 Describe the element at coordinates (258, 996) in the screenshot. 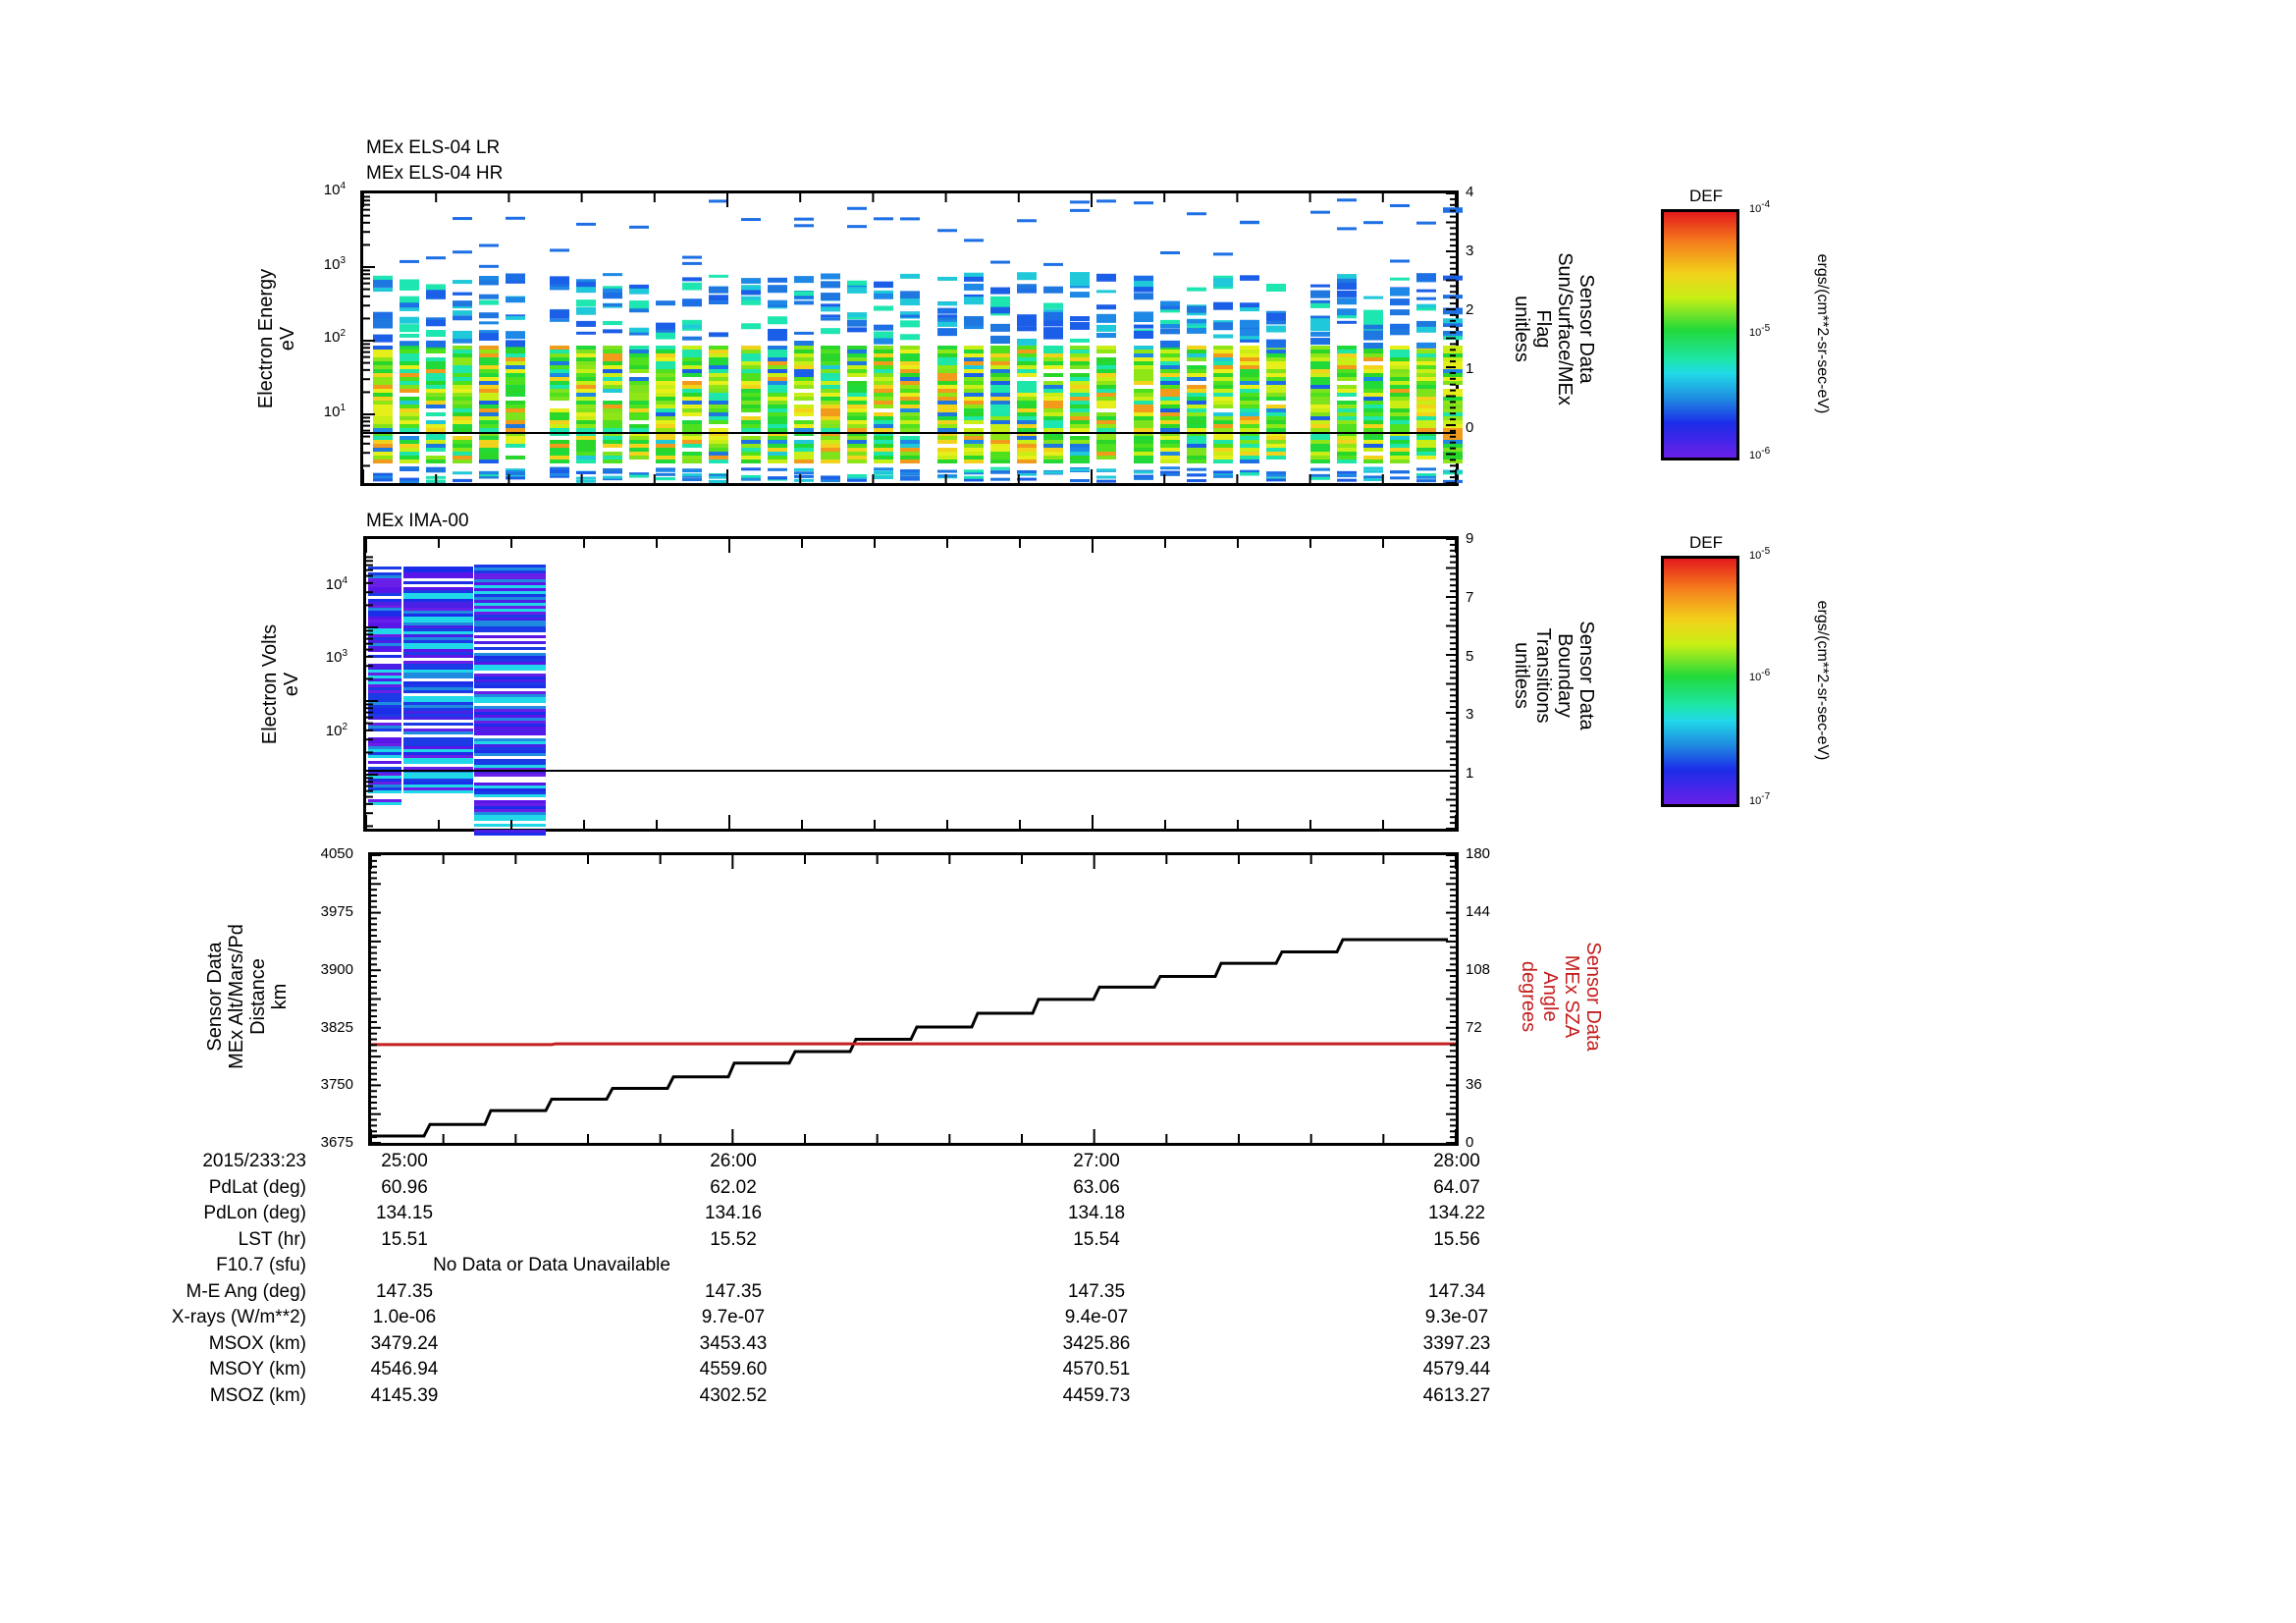

I see `axis-label-line: Distance` at that location.